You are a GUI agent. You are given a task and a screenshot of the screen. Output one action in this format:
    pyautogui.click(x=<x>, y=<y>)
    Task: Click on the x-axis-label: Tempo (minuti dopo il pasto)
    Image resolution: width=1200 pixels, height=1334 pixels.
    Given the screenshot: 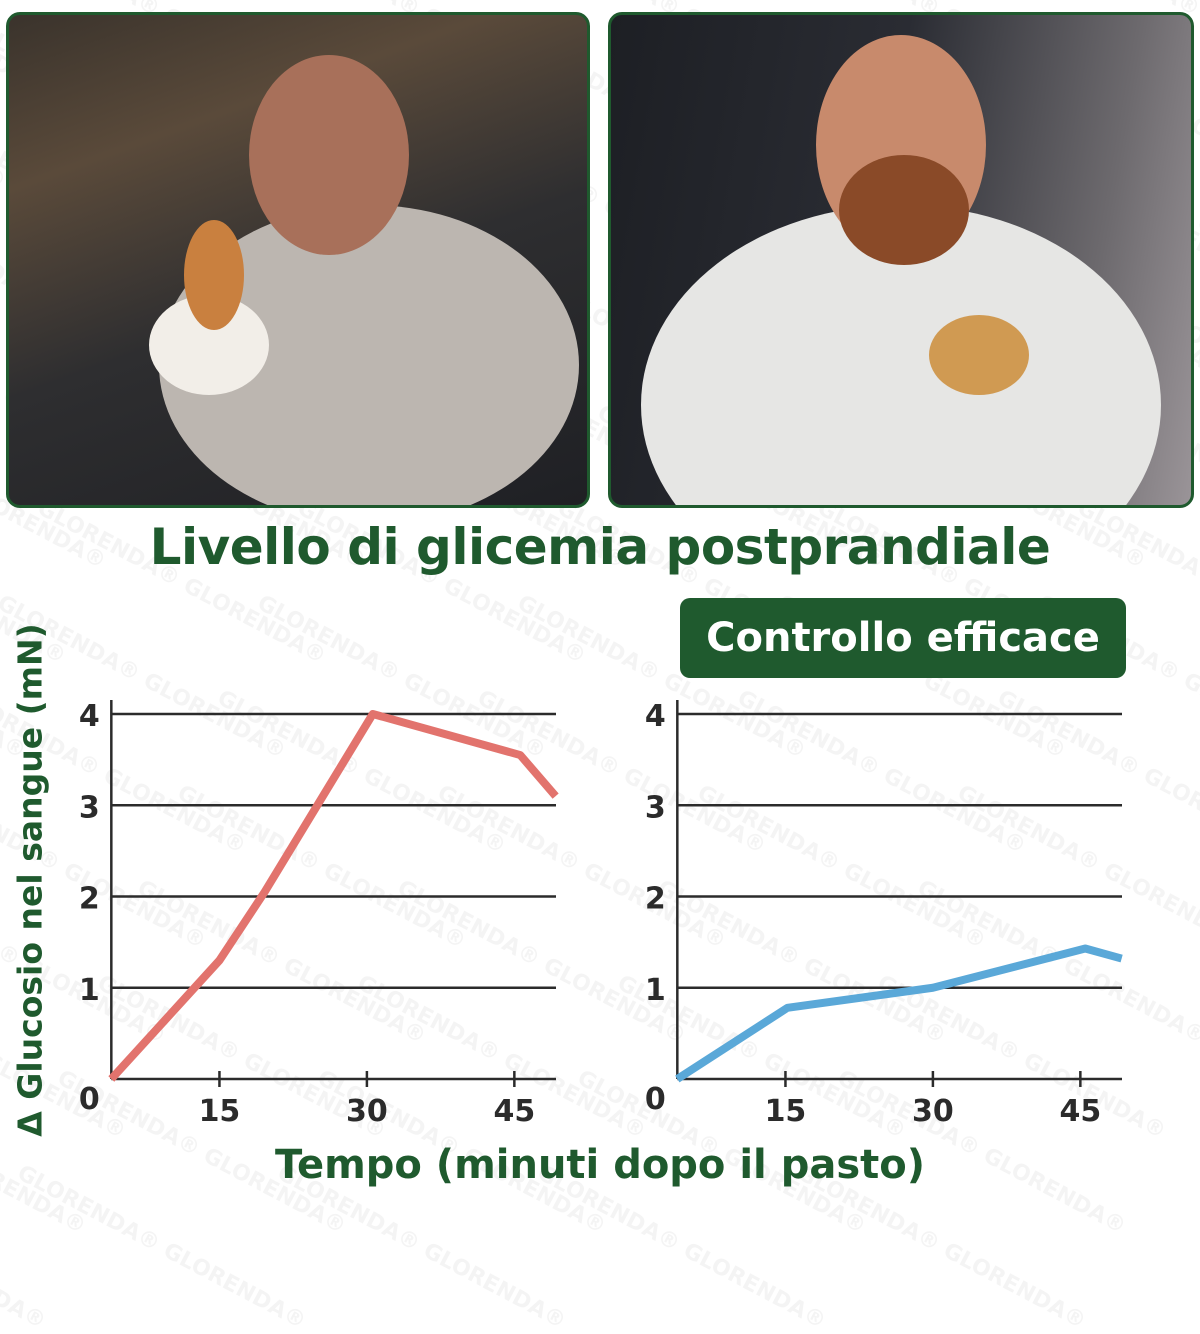 What is the action you would take?
    pyautogui.click(x=600, y=1165)
    